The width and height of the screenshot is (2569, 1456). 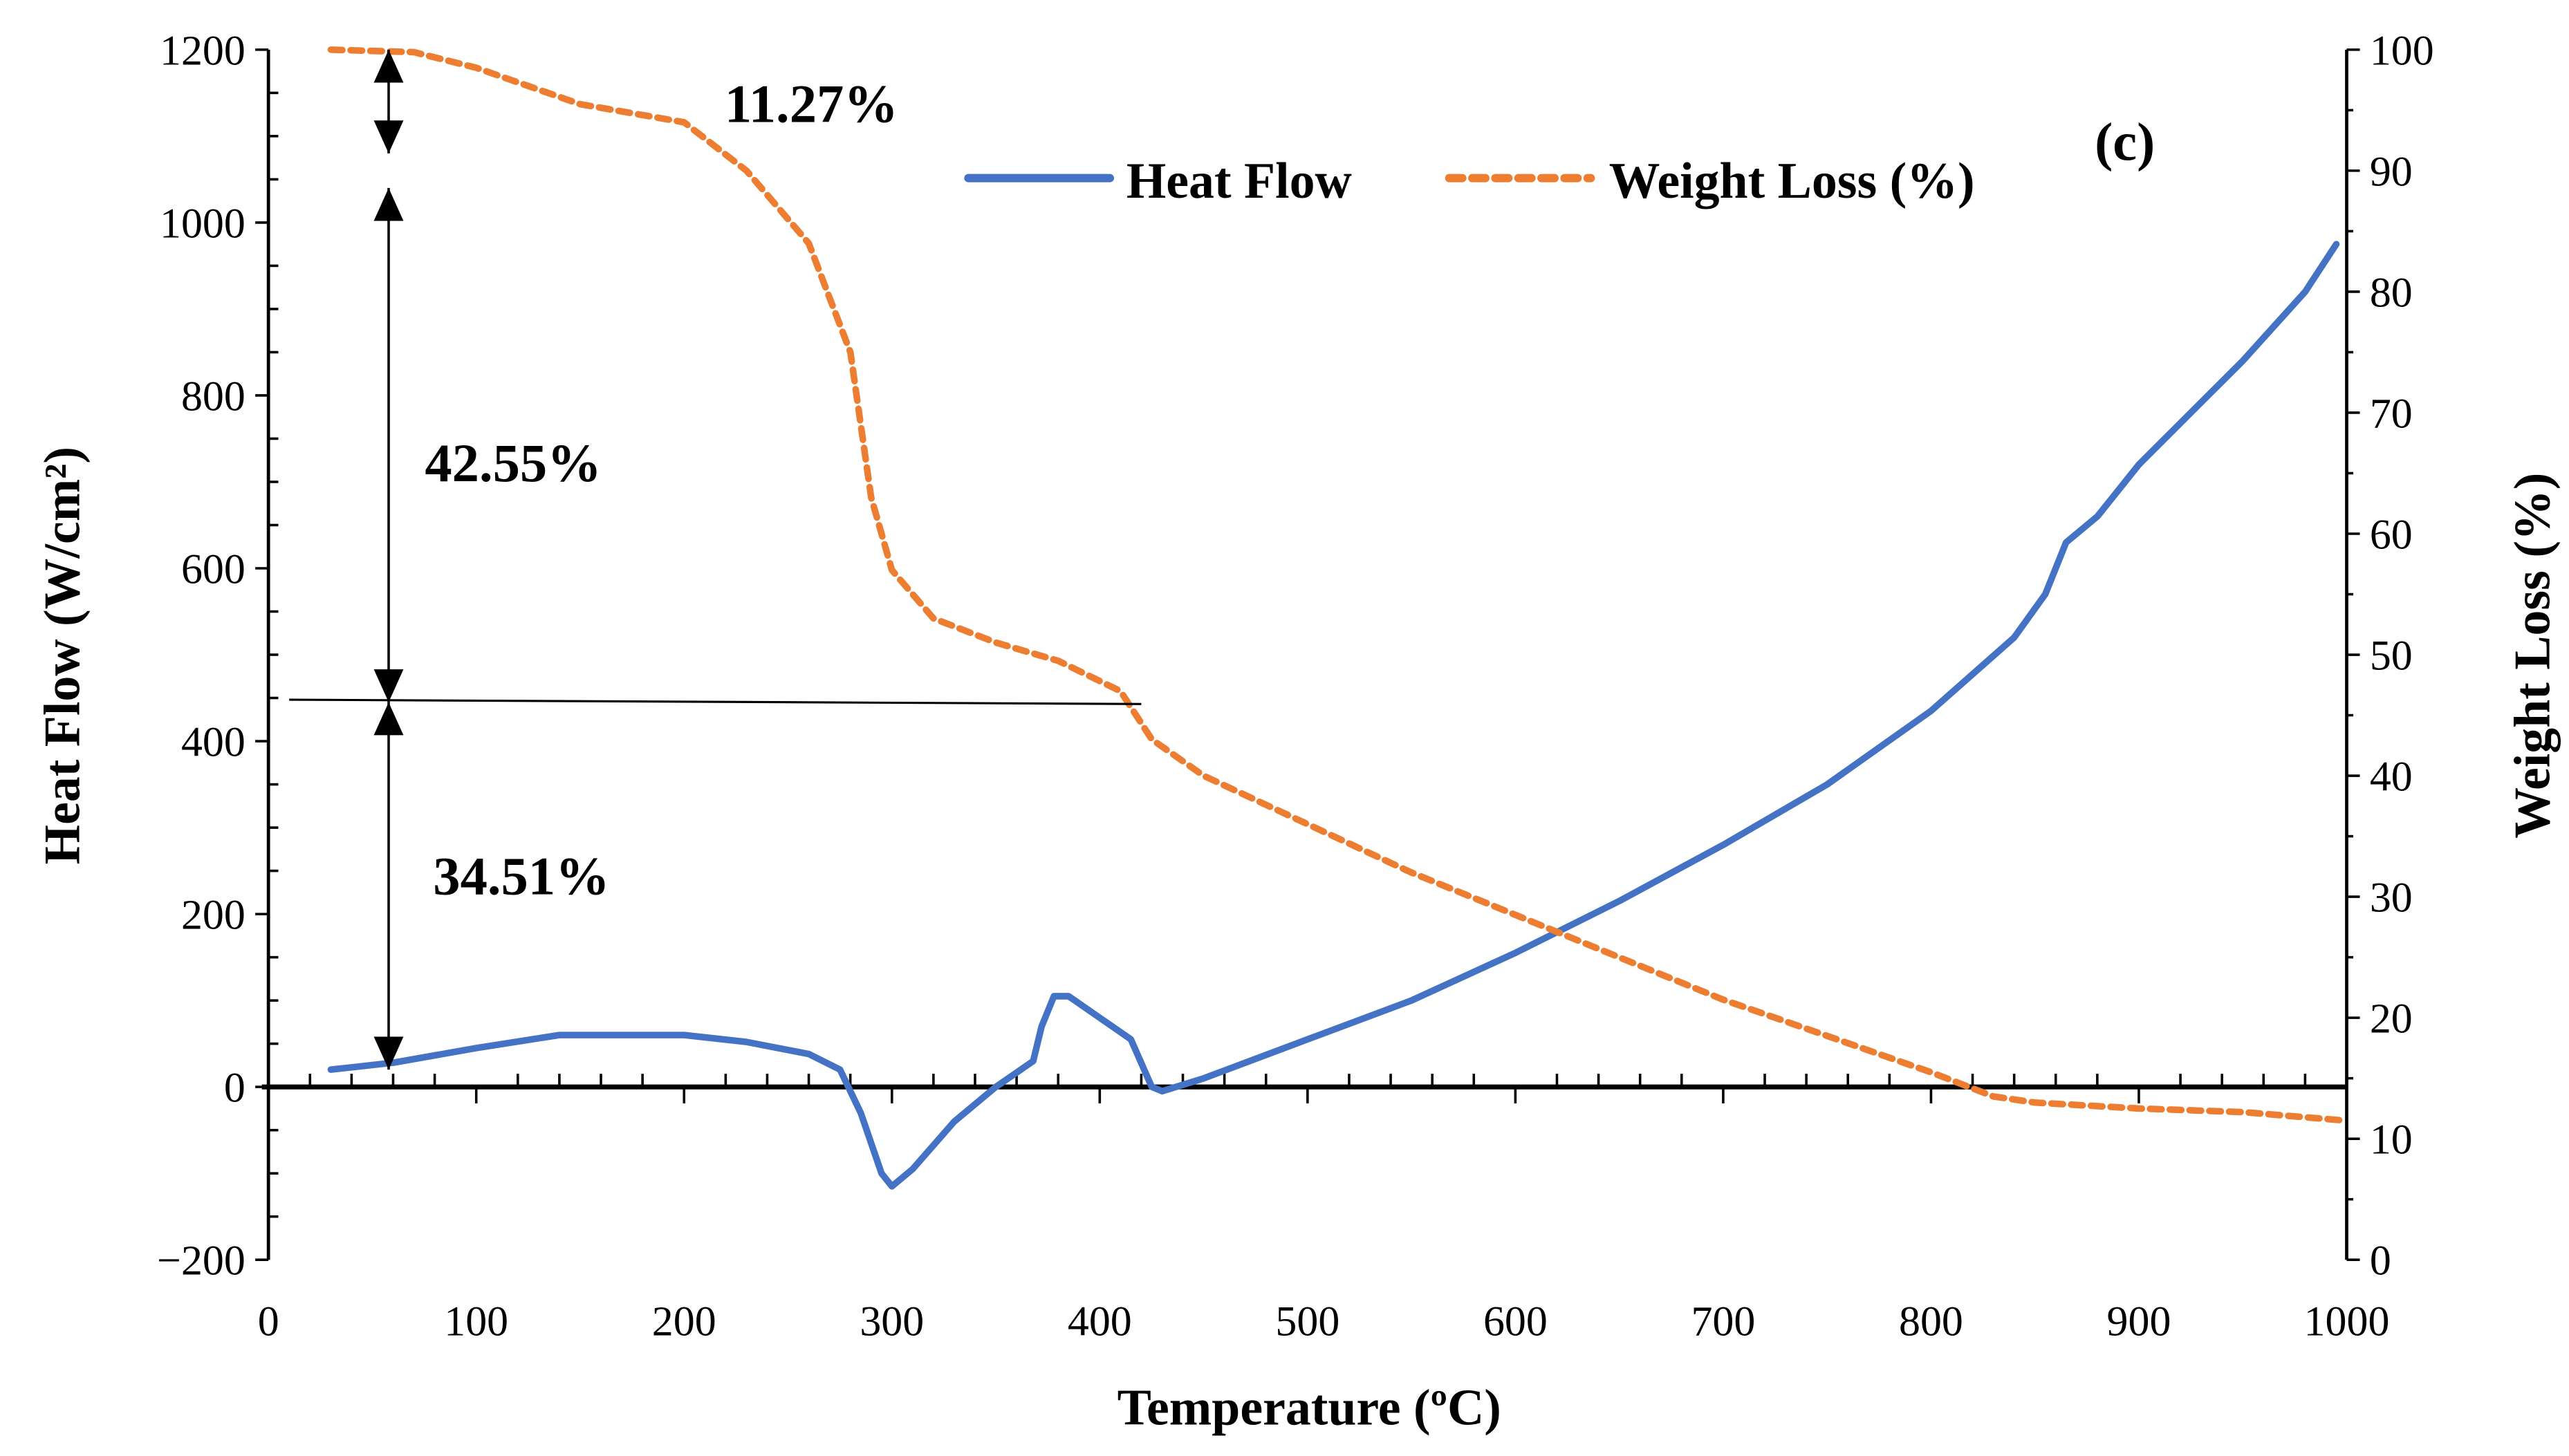 I want to click on y-left-tick-label: 600, so click(x=213, y=568).